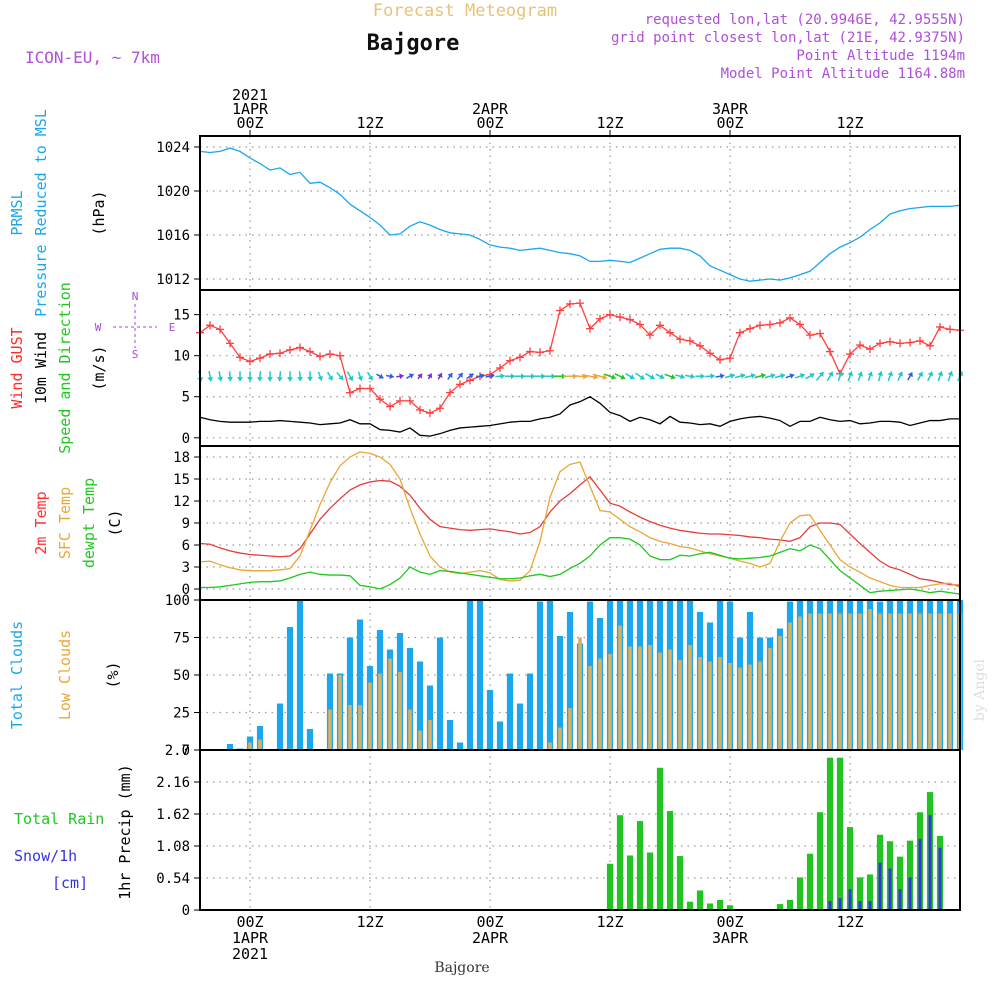 This screenshot has height=1000, width=1000. Describe the element at coordinates (580, 566) in the screenshot. I see `temperature-line-dewpt-temp` at that location.